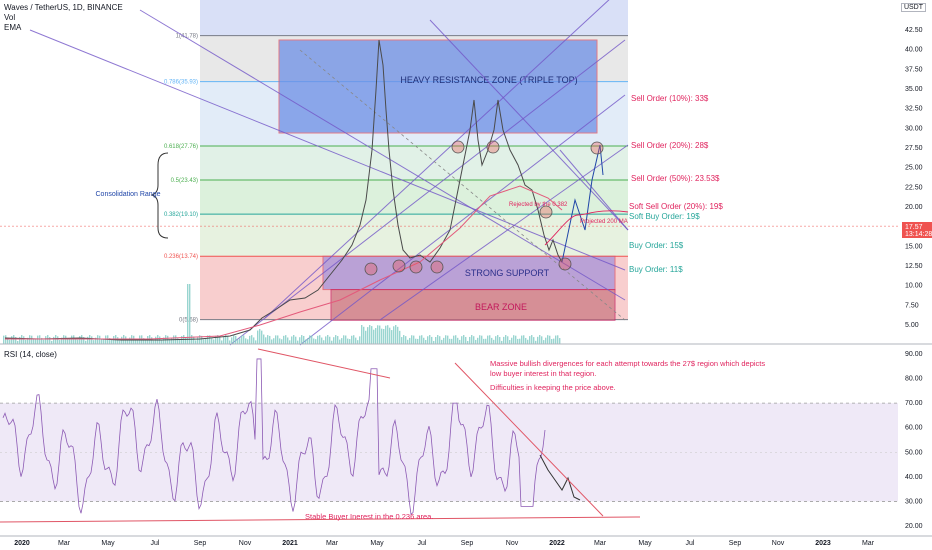 This screenshot has height=550, width=932. I want to click on resistance-zone-box, so click(438, 86).